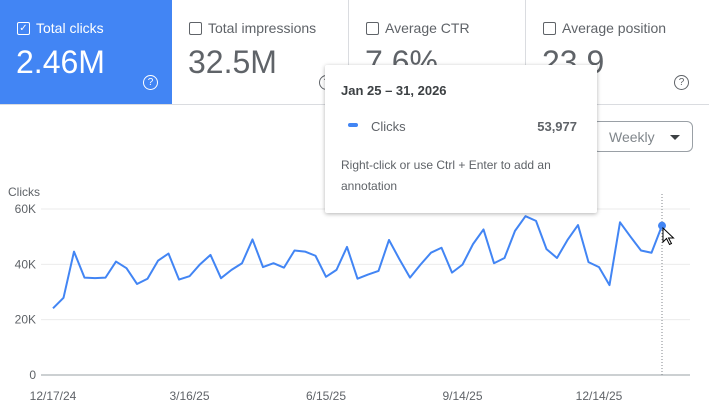 The width and height of the screenshot is (709, 418). I want to click on tooltip-date: Jan 25 – 31, 2026, so click(394, 90).